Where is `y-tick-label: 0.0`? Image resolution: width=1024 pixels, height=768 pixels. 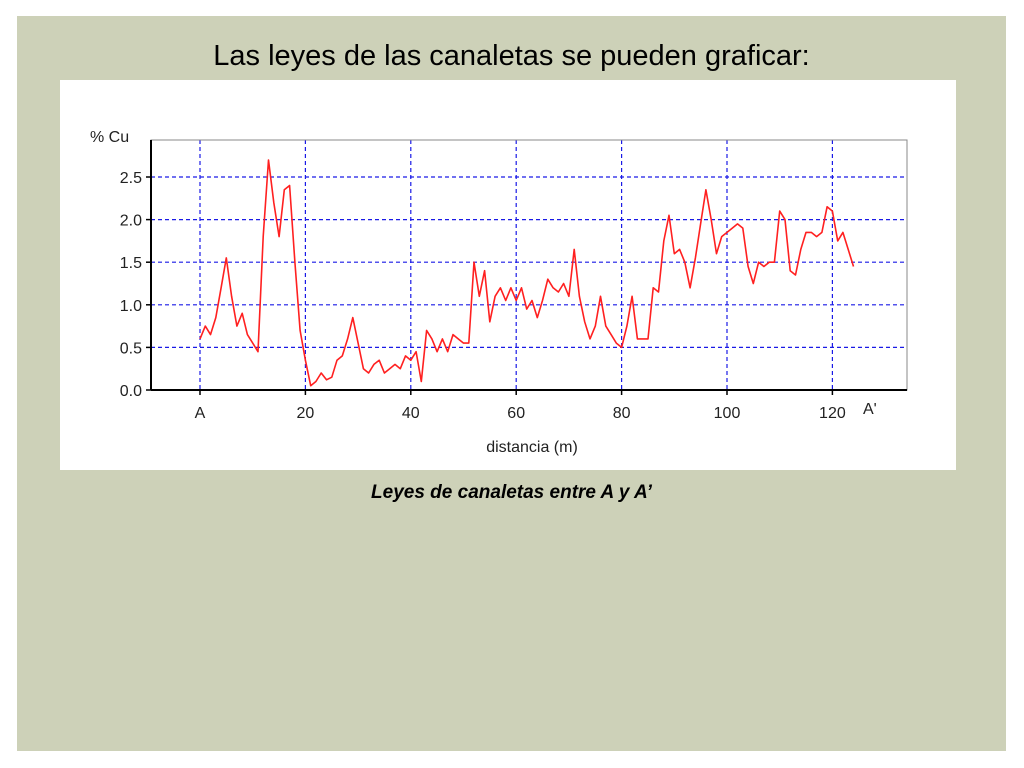
y-tick-label: 0.0 is located at coordinates (131, 391).